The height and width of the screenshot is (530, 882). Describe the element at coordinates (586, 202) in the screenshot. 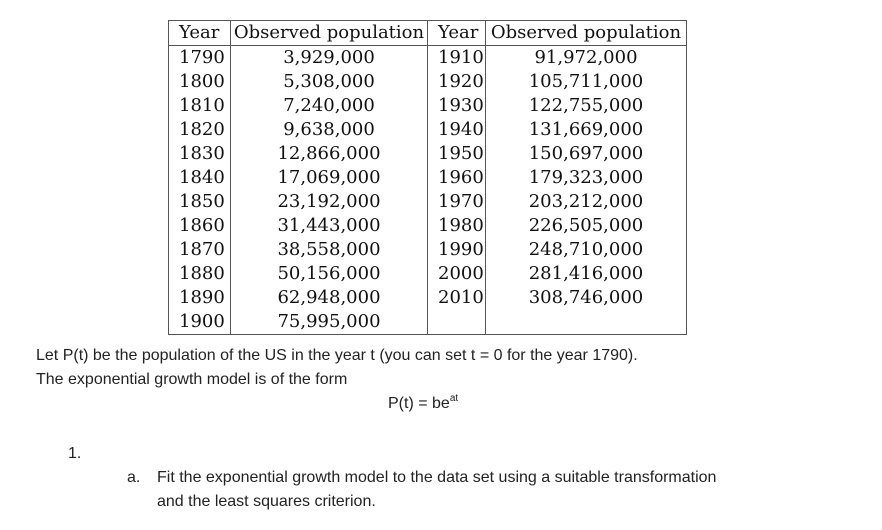

I see `population-cell: 203,212,000` at that location.